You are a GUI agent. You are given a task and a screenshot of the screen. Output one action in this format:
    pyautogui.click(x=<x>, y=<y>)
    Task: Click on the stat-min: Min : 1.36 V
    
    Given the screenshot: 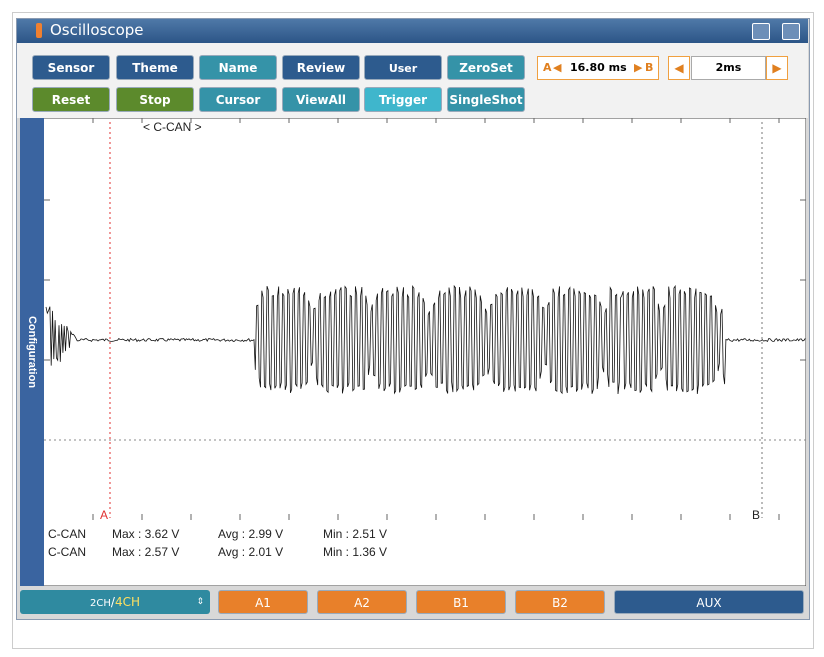 What is the action you would take?
    pyautogui.click(x=355, y=552)
    